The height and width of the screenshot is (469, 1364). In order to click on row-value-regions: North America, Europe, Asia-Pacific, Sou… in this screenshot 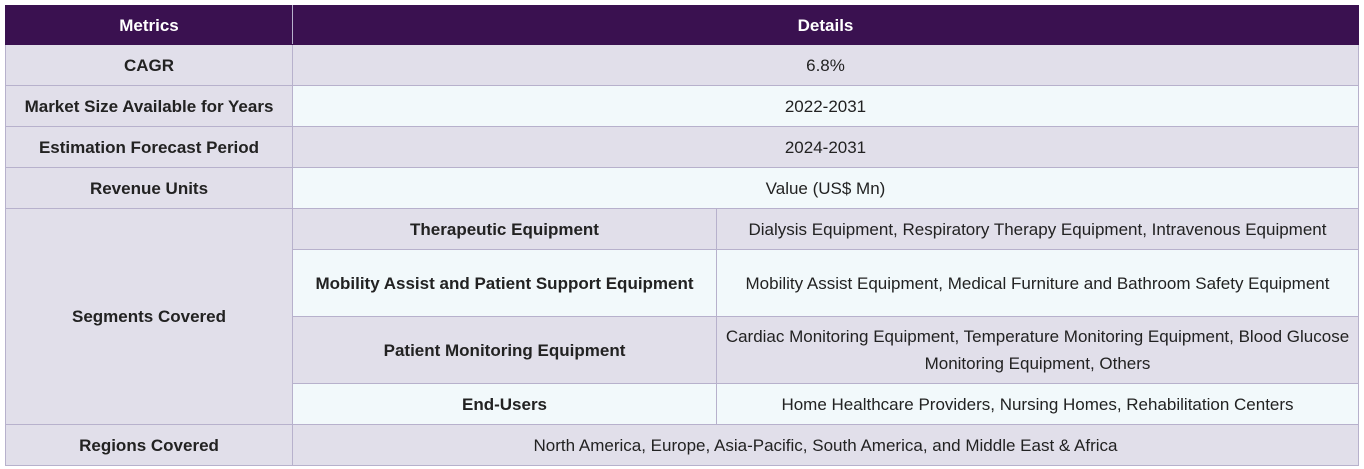, I will do `click(825, 445)`.